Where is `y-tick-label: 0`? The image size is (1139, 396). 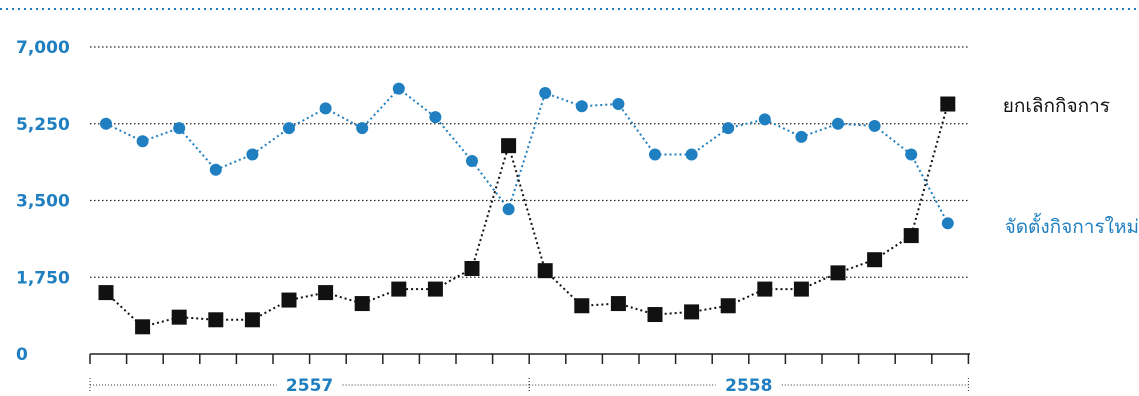
y-tick-label: 0 is located at coordinates (22, 355).